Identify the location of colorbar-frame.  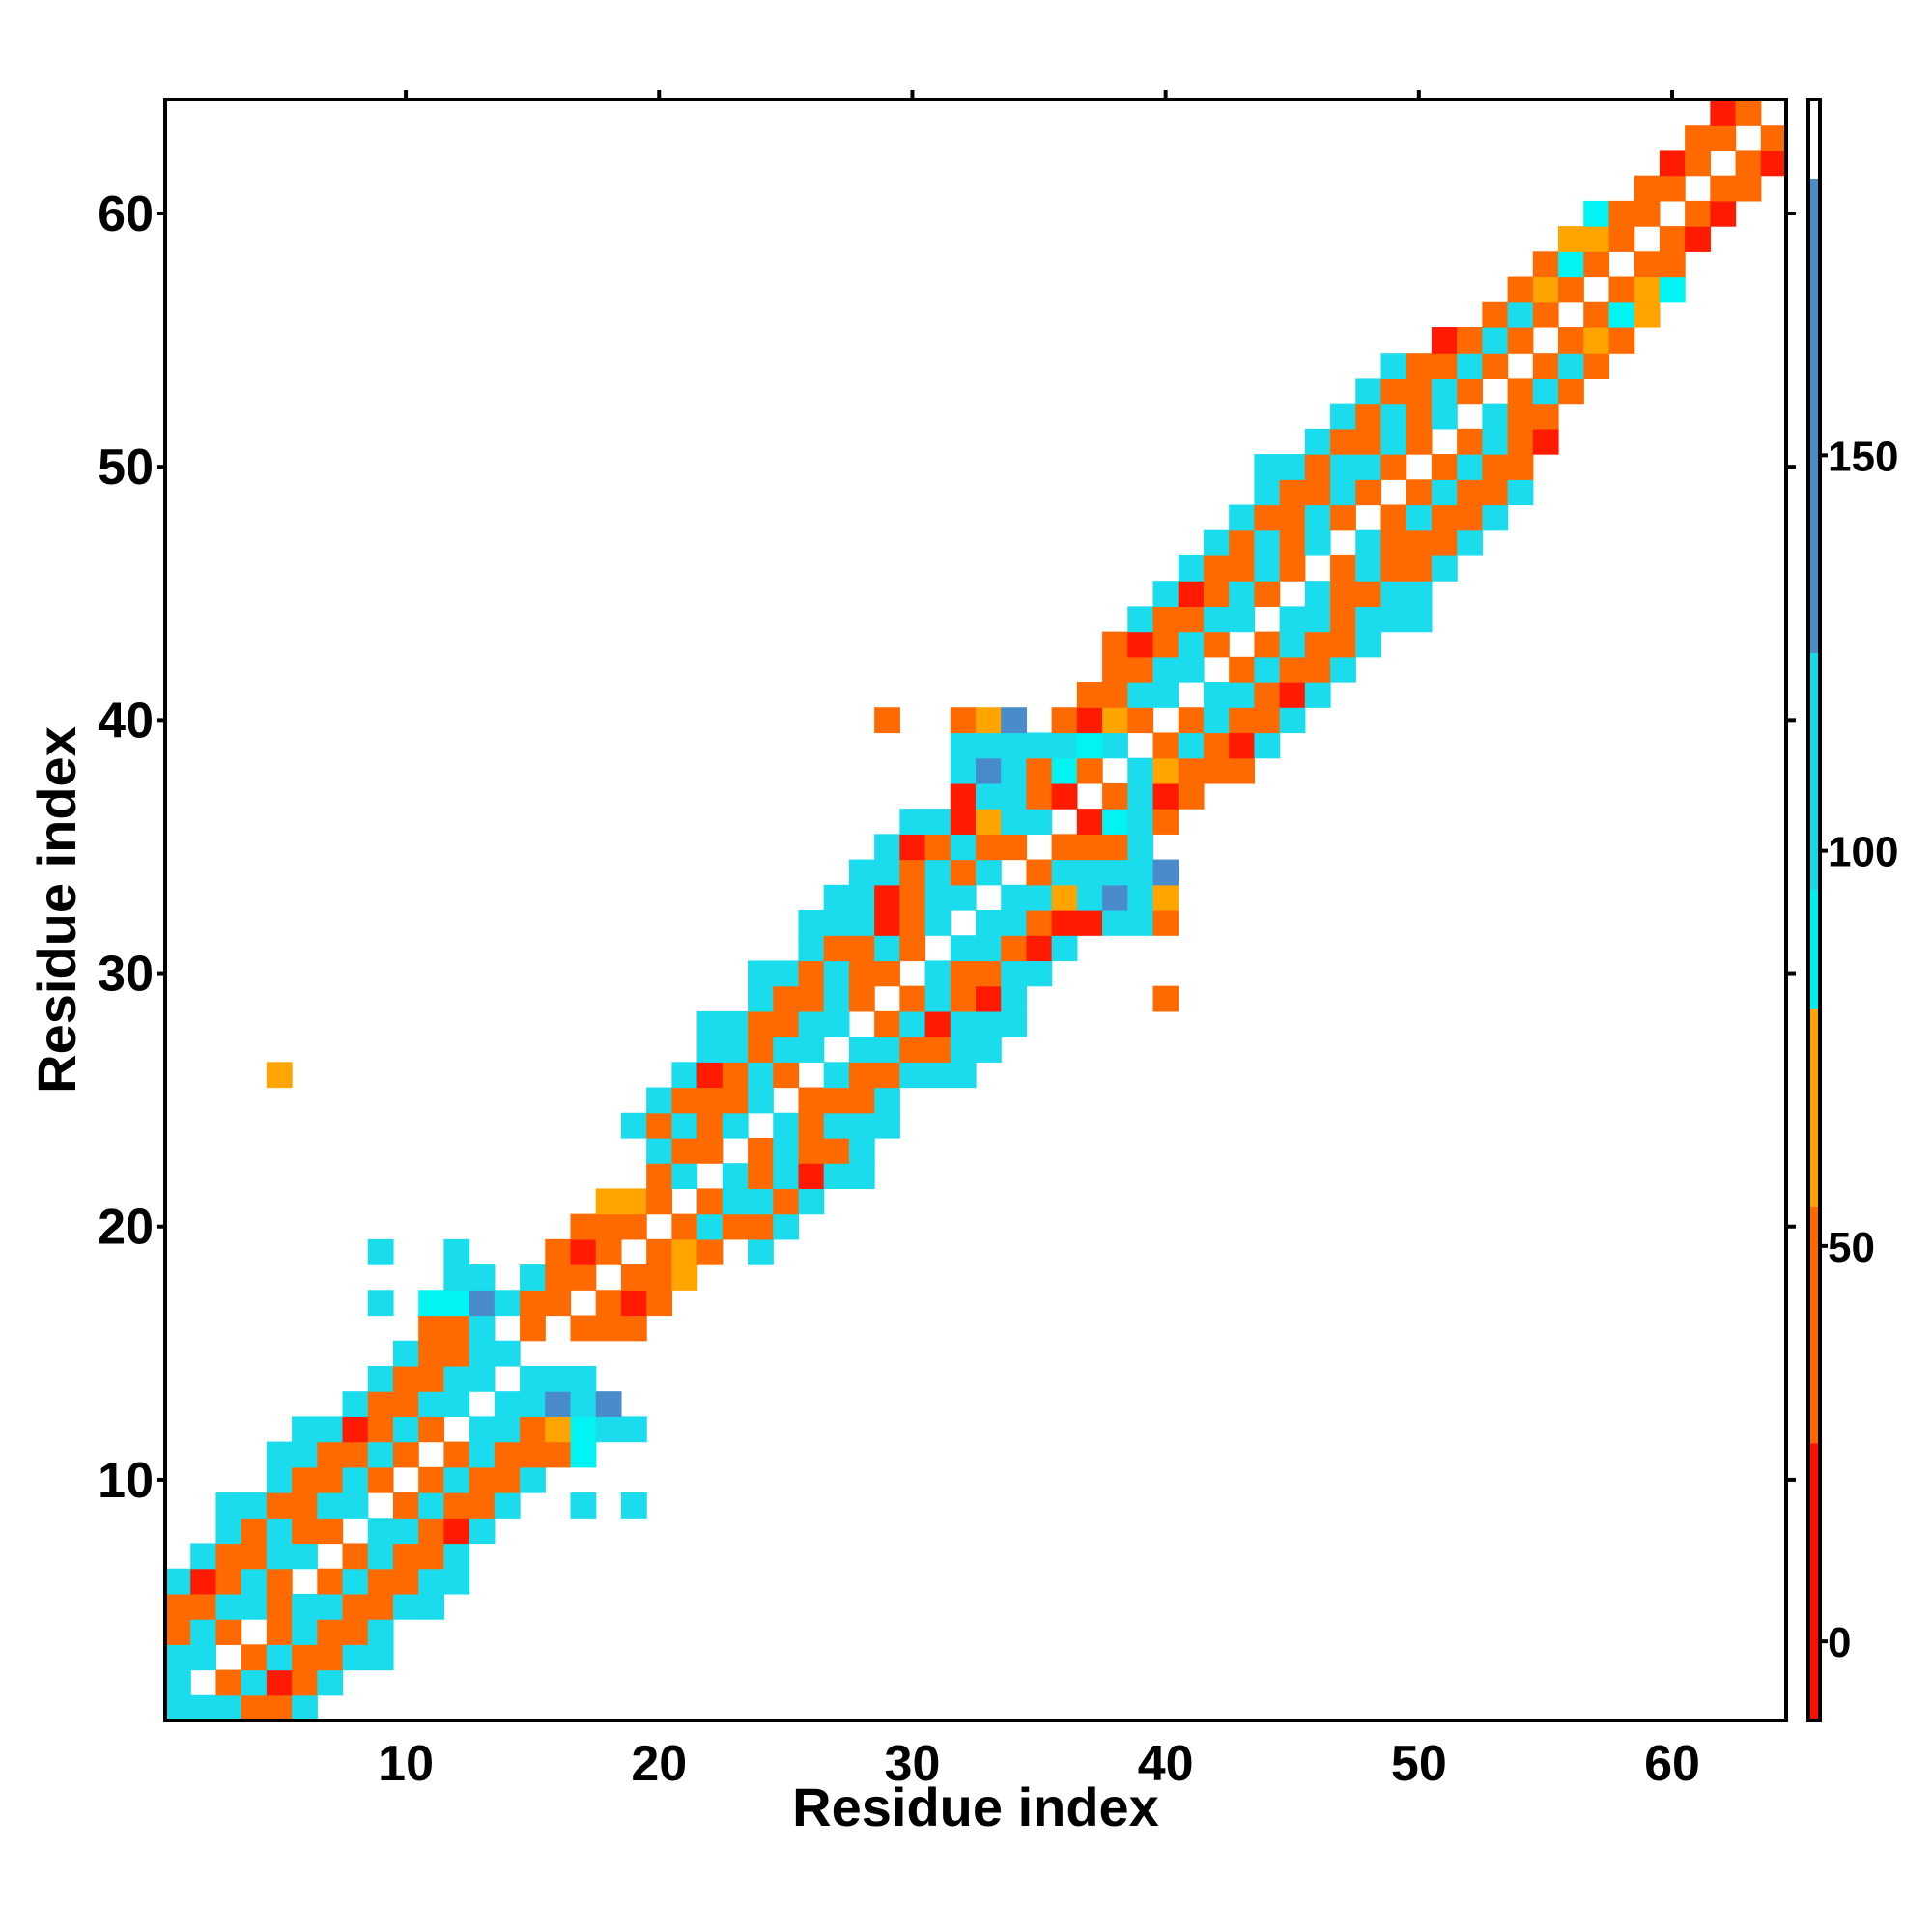
(1814, 910).